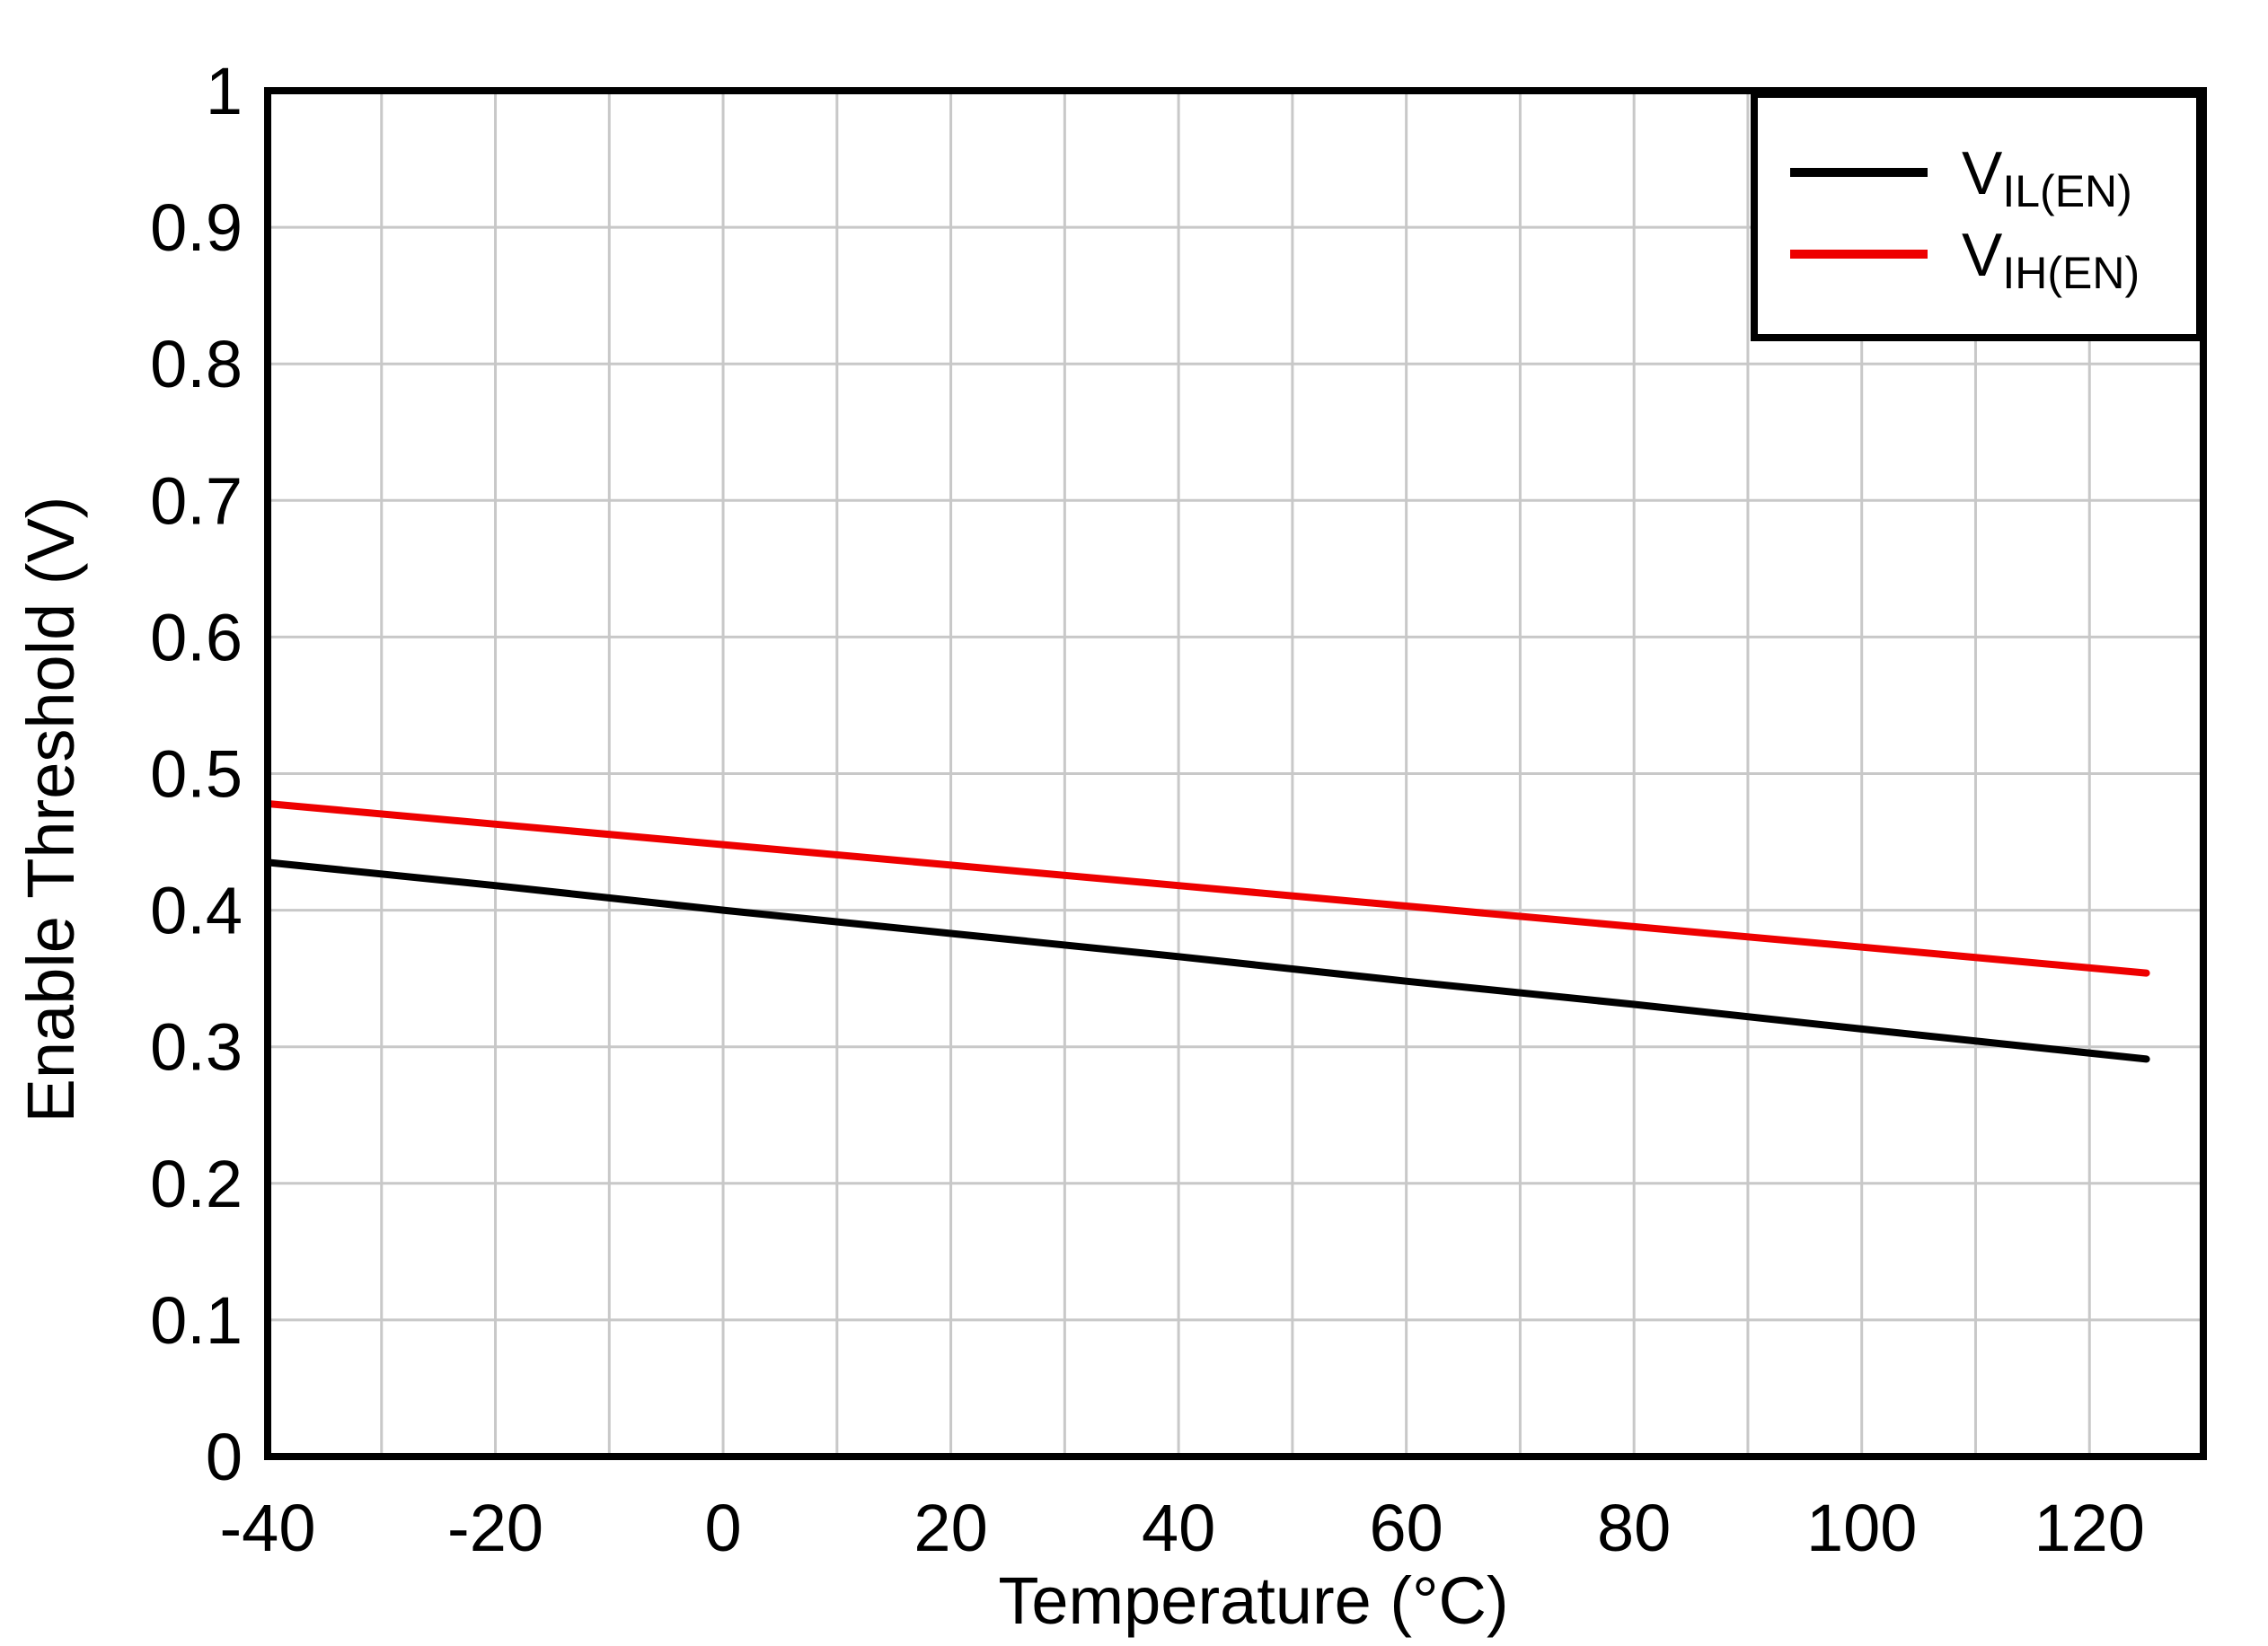 This screenshot has width=2268, height=1646. I want to click on x-tick-label: -20, so click(495, 1528).